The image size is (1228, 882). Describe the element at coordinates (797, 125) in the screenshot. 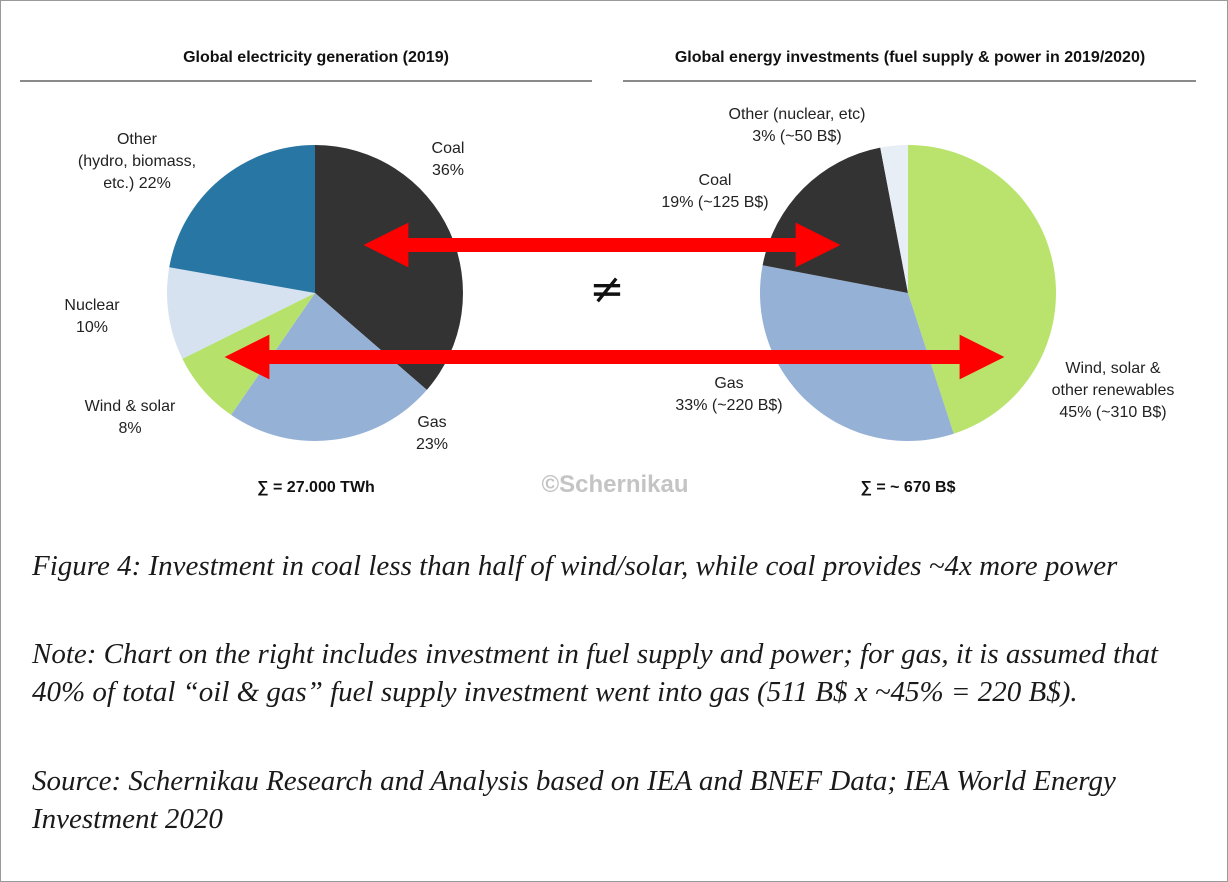

I see `right-slice-label-other-nuclear-etc: Other (nuclear, etc) 3% (~50 B$)` at that location.